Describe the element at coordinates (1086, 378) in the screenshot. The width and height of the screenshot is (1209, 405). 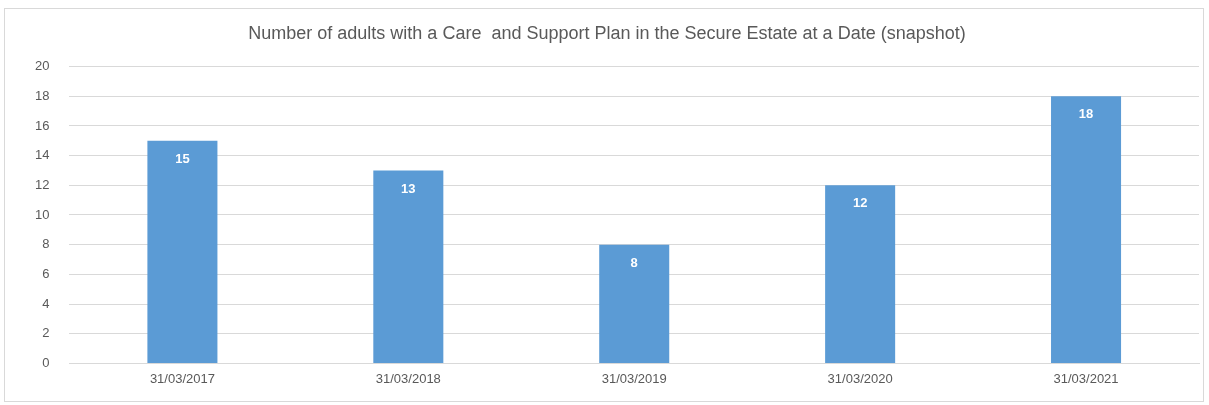
I see `x-tick-label: 31/03/2021` at that location.